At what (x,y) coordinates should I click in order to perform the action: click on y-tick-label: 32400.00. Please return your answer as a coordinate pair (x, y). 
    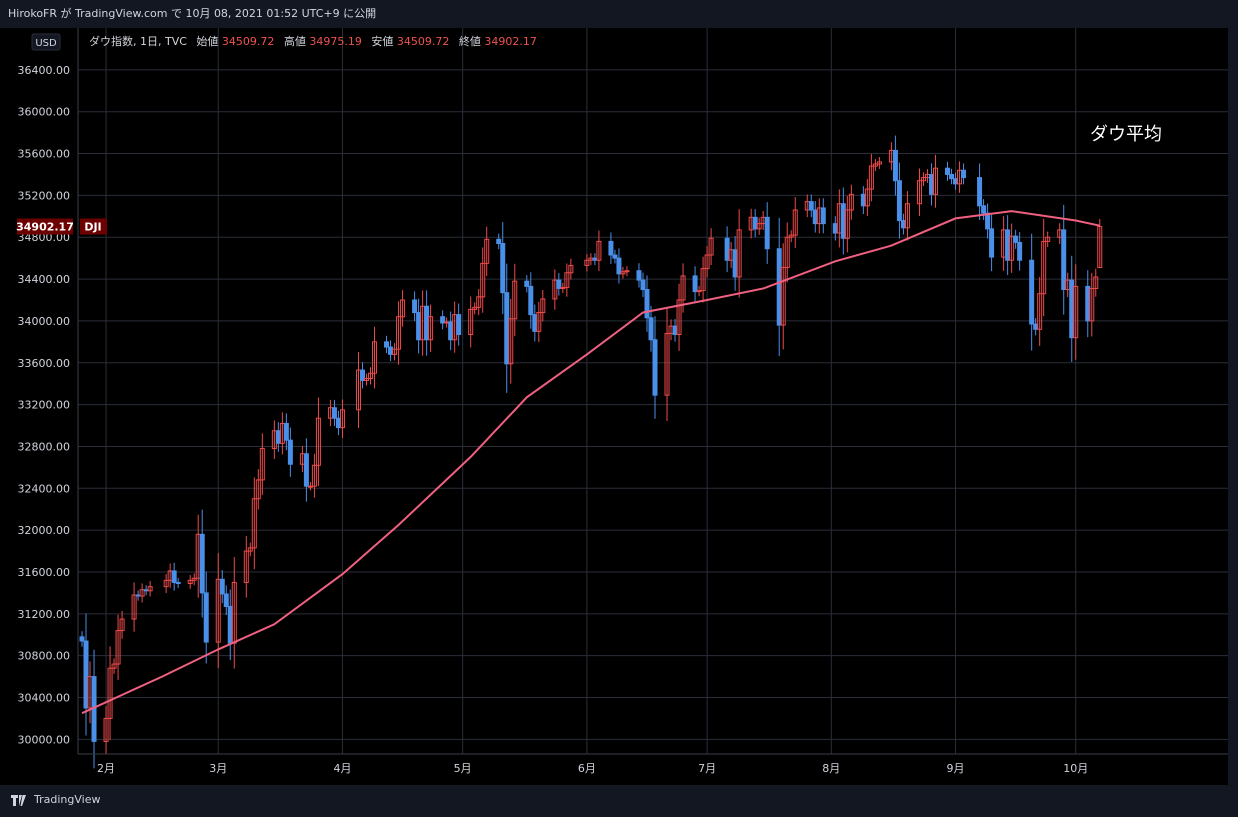
    Looking at the image, I should click on (44, 488).